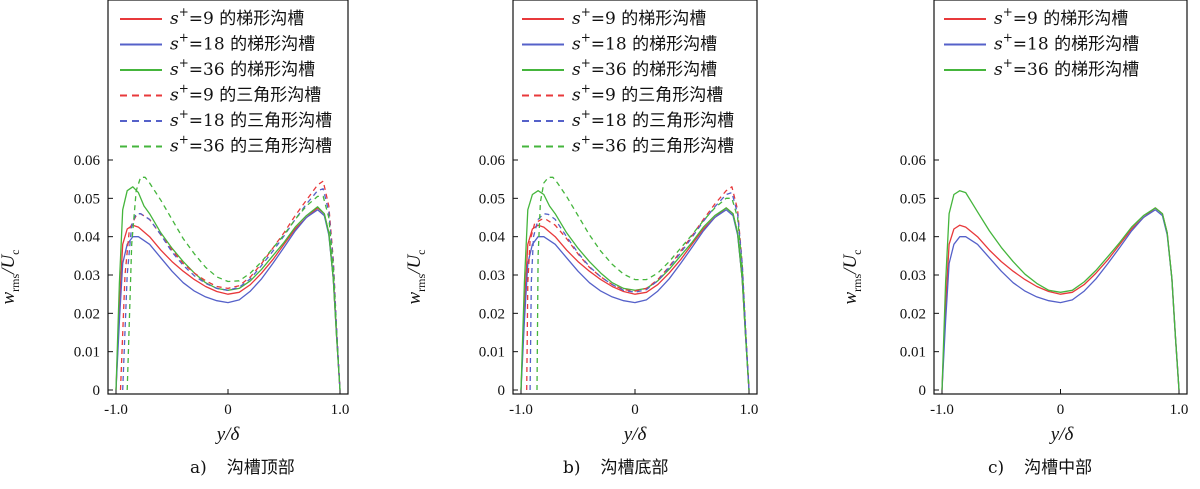 This screenshot has height=489, width=1200. I want to click on caption: c) 沟槽中部, so click(1040, 468).